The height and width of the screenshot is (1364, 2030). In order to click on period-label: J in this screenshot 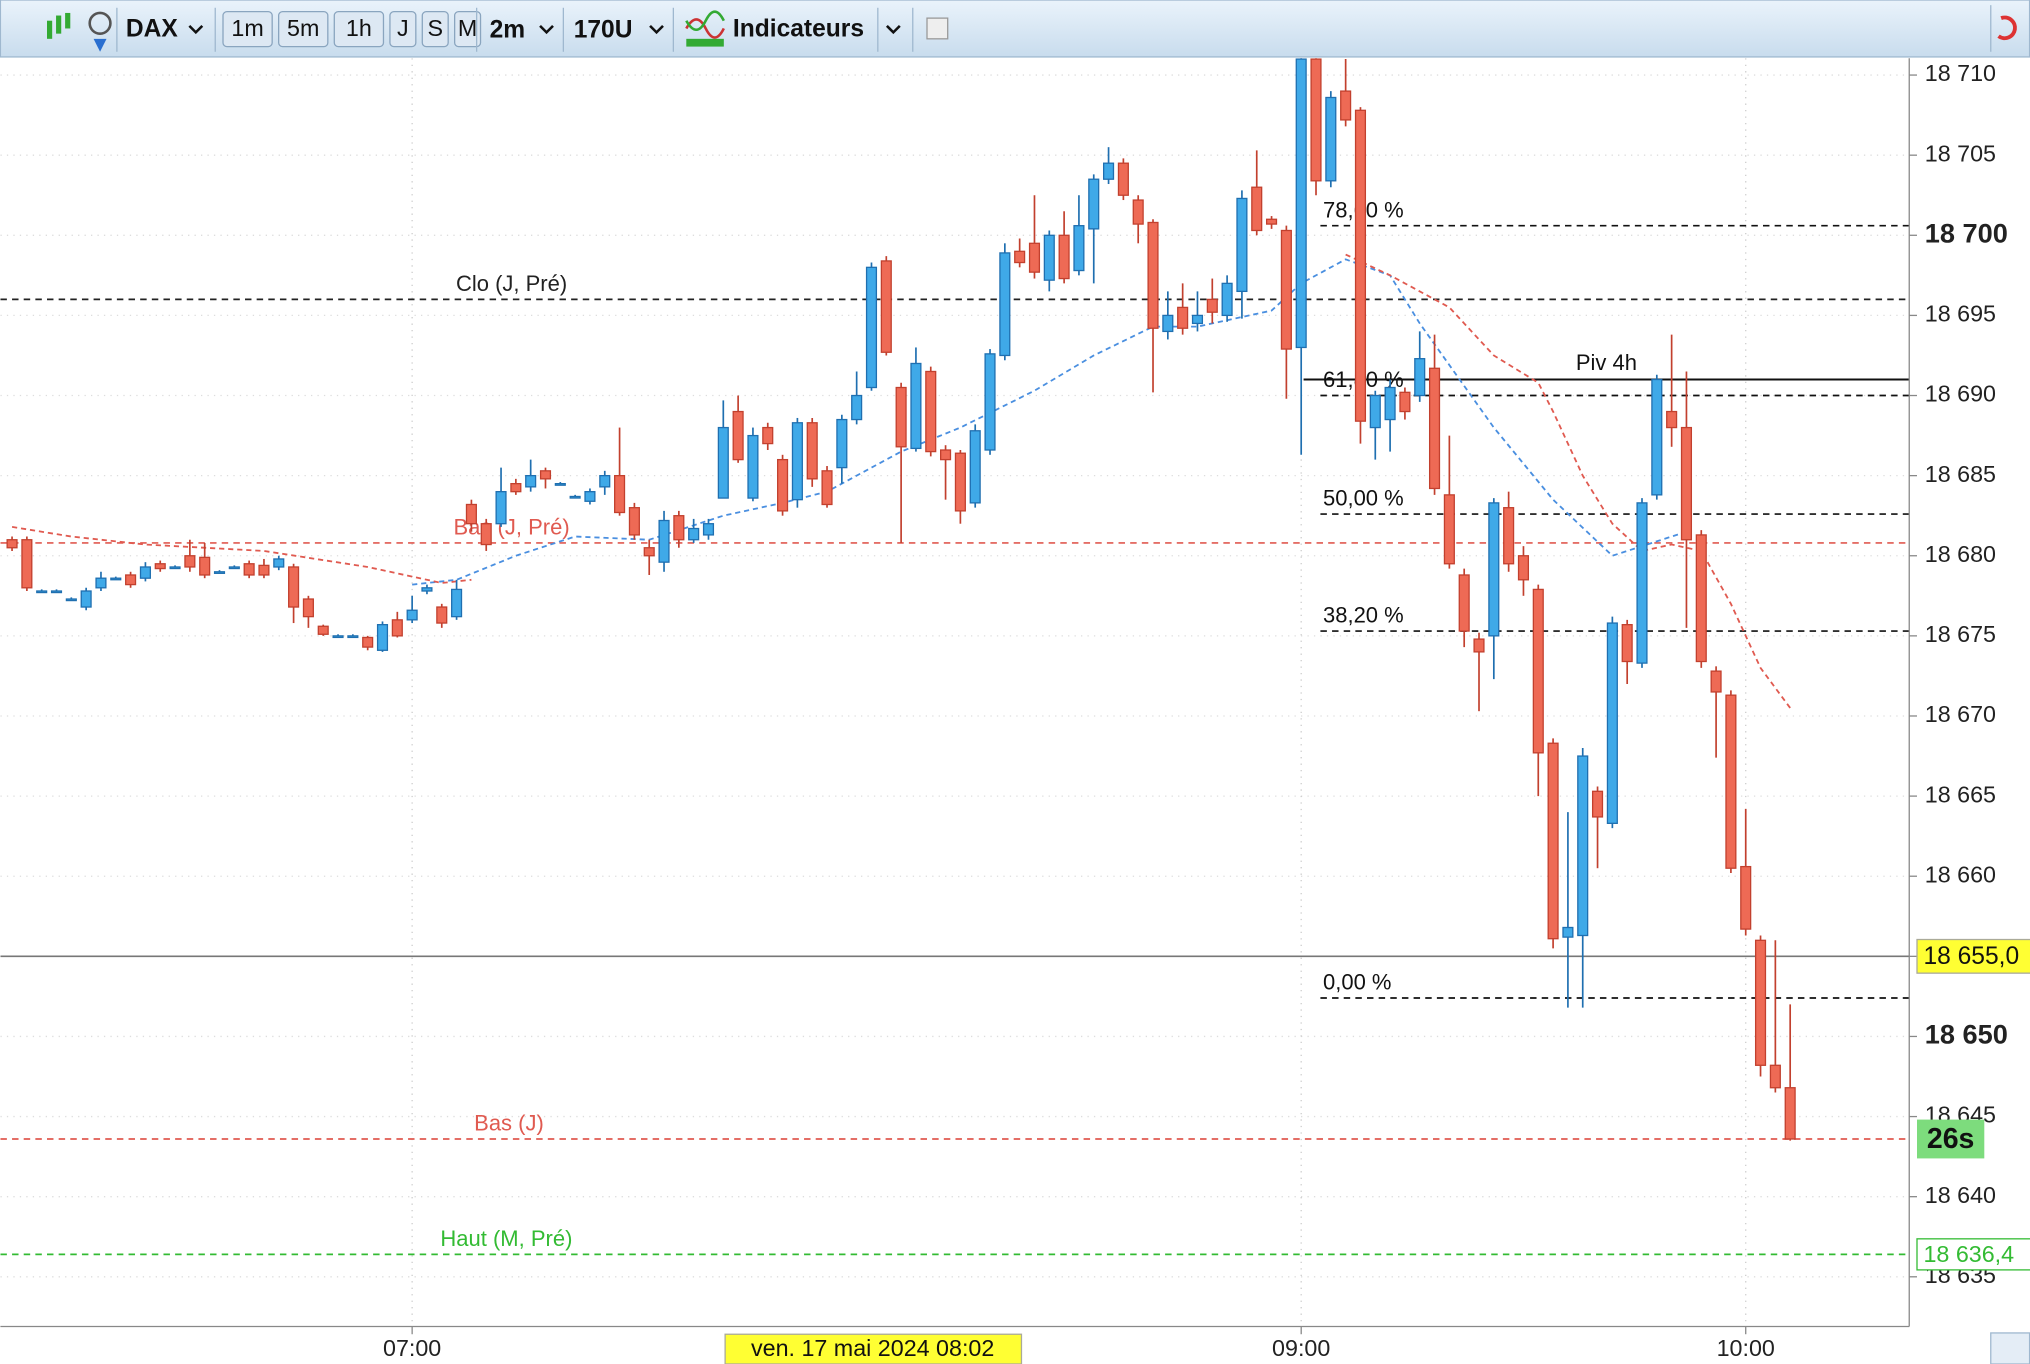, I will do `click(403, 28)`.